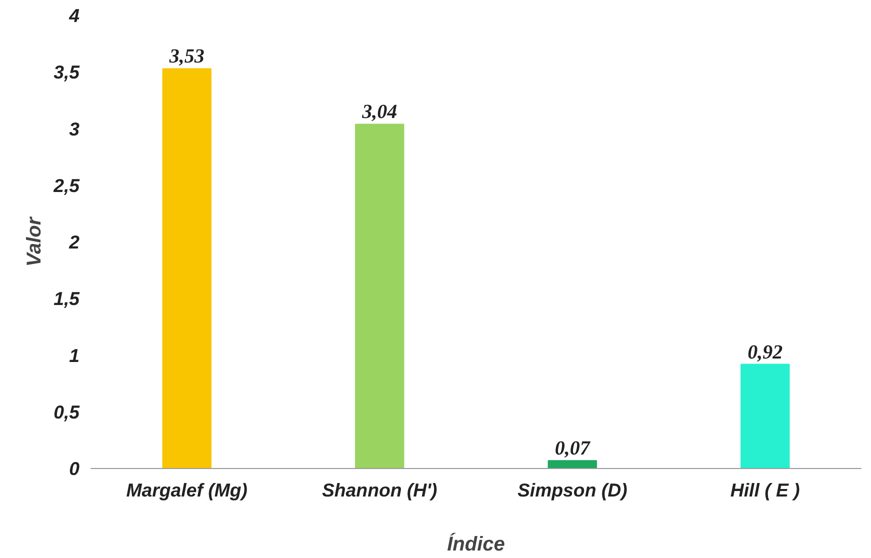 The height and width of the screenshot is (558, 871). Describe the element at coordinates (186, 57) in the screenshot. I see `data-label: 3,53` at that location.